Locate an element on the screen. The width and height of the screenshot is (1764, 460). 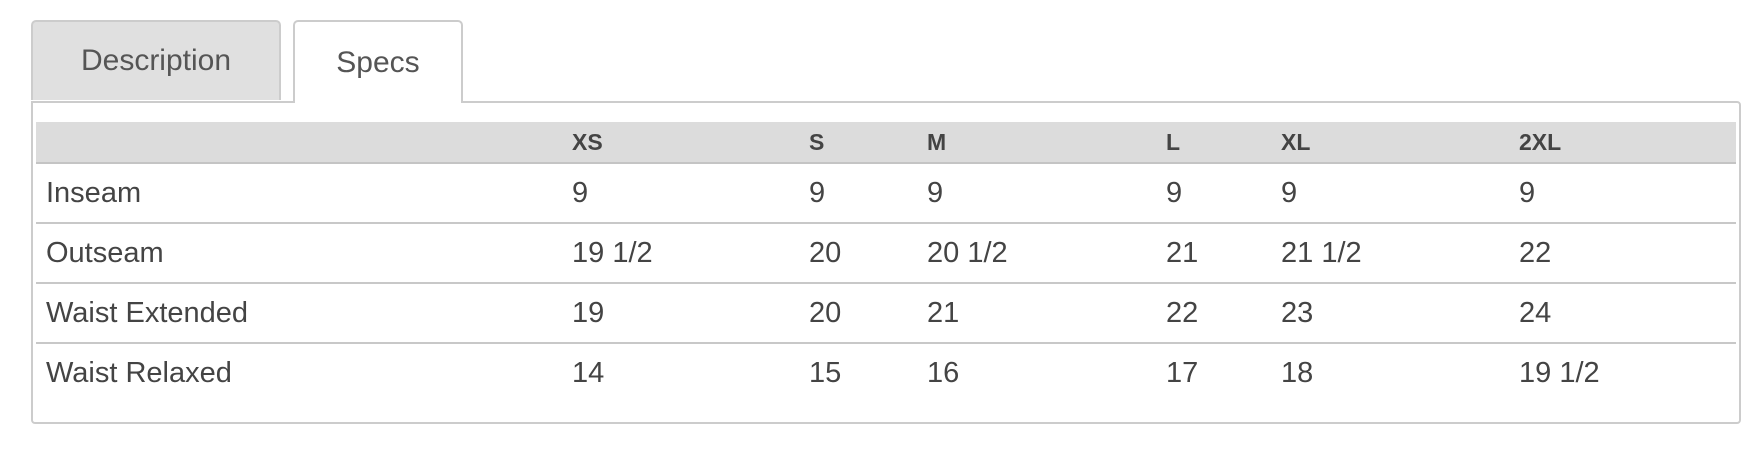
cell-value: 14 is located at coordinates (588, 373).